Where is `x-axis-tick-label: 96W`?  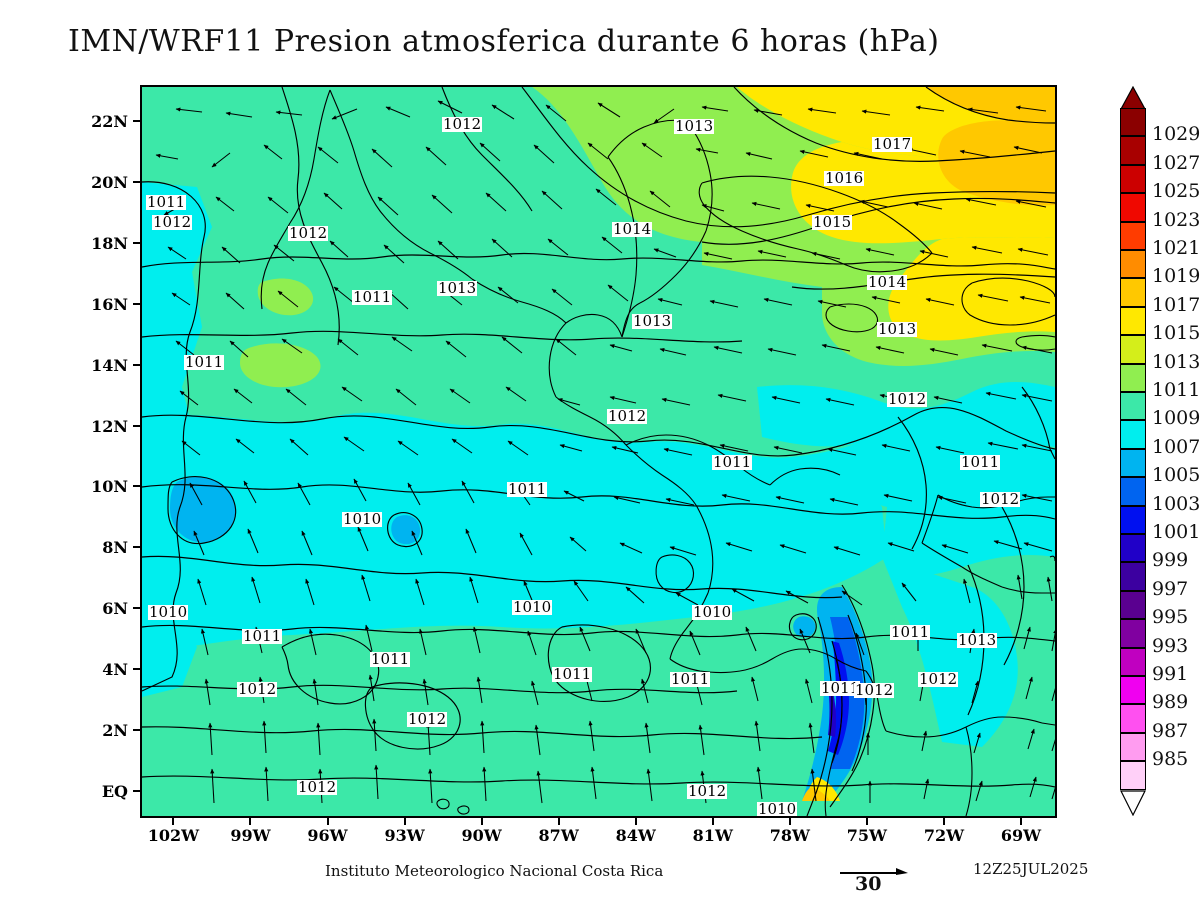
x-axis-tick-label: 96W is located at coordinates (327, 835).